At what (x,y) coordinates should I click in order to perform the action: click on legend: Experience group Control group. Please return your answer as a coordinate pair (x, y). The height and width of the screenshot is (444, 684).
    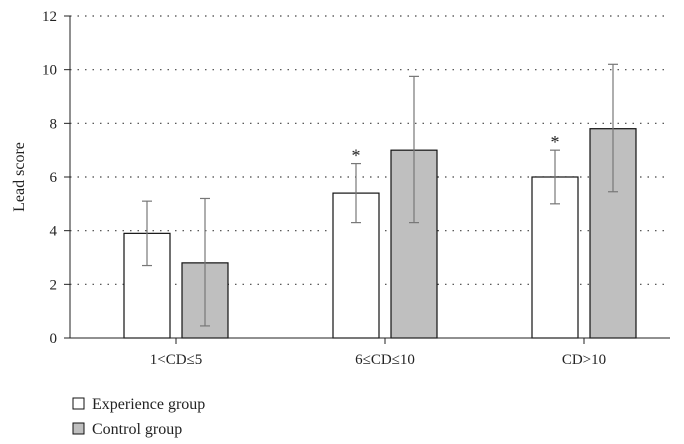
    Looking at the image, I should click on (138, 417).